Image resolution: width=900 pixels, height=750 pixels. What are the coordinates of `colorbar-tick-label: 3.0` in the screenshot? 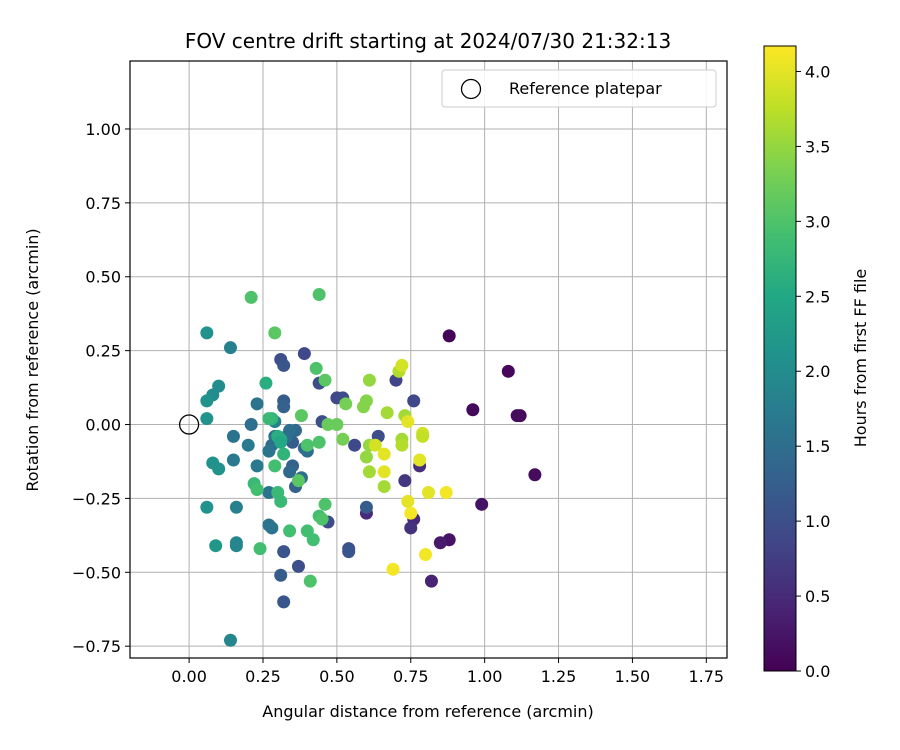 It's located at (817, 221).